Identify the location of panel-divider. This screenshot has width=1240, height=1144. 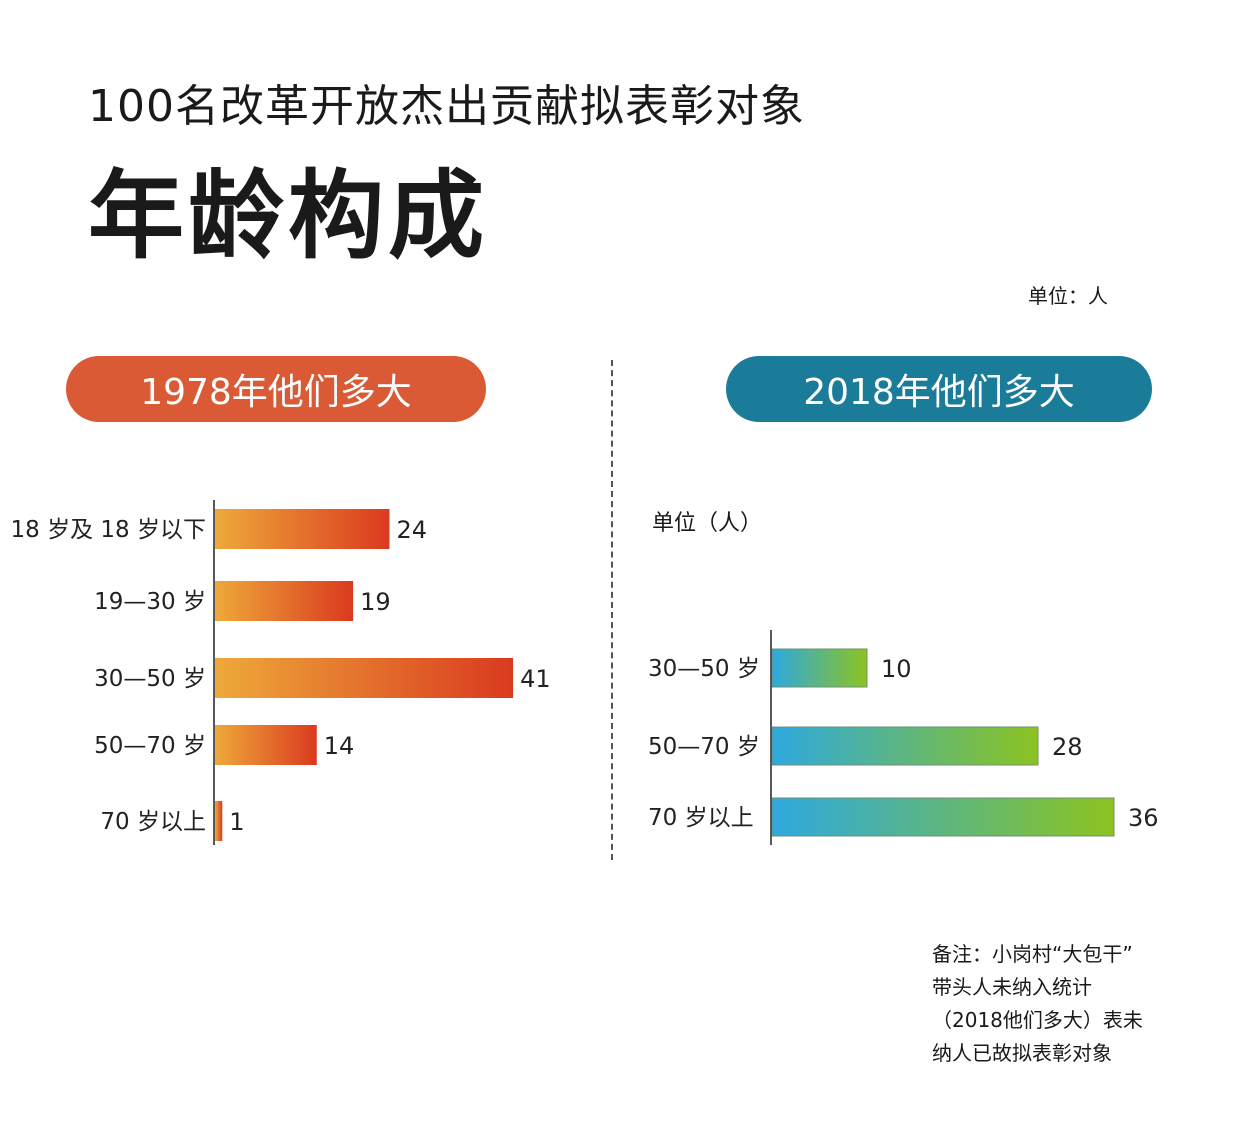
(612, 610).